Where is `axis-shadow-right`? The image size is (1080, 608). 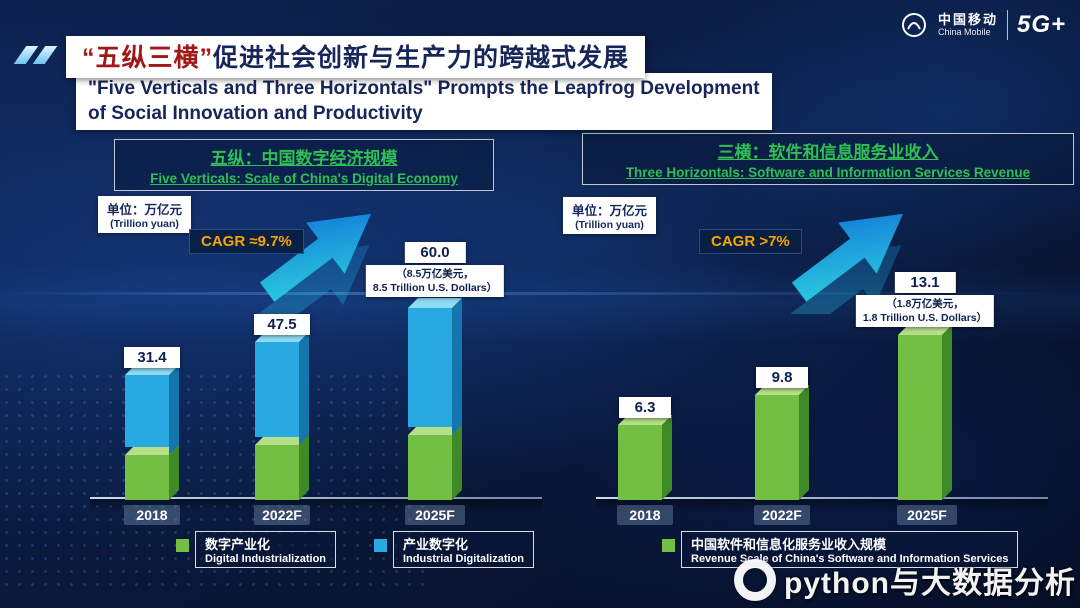 axis-shadow-right is located at coordinates (822, 506).